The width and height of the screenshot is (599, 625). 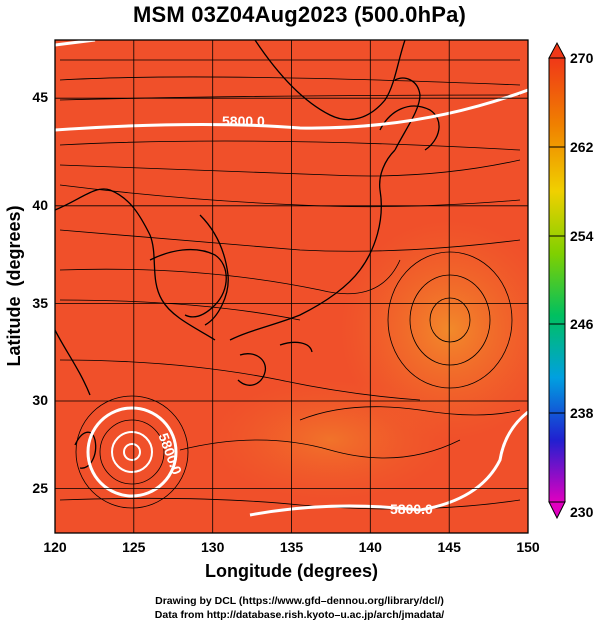 What do you see at coordinates (557, 280) in the screenshot?
I see `colorbar-gradient` at bounding box center [557, 280].